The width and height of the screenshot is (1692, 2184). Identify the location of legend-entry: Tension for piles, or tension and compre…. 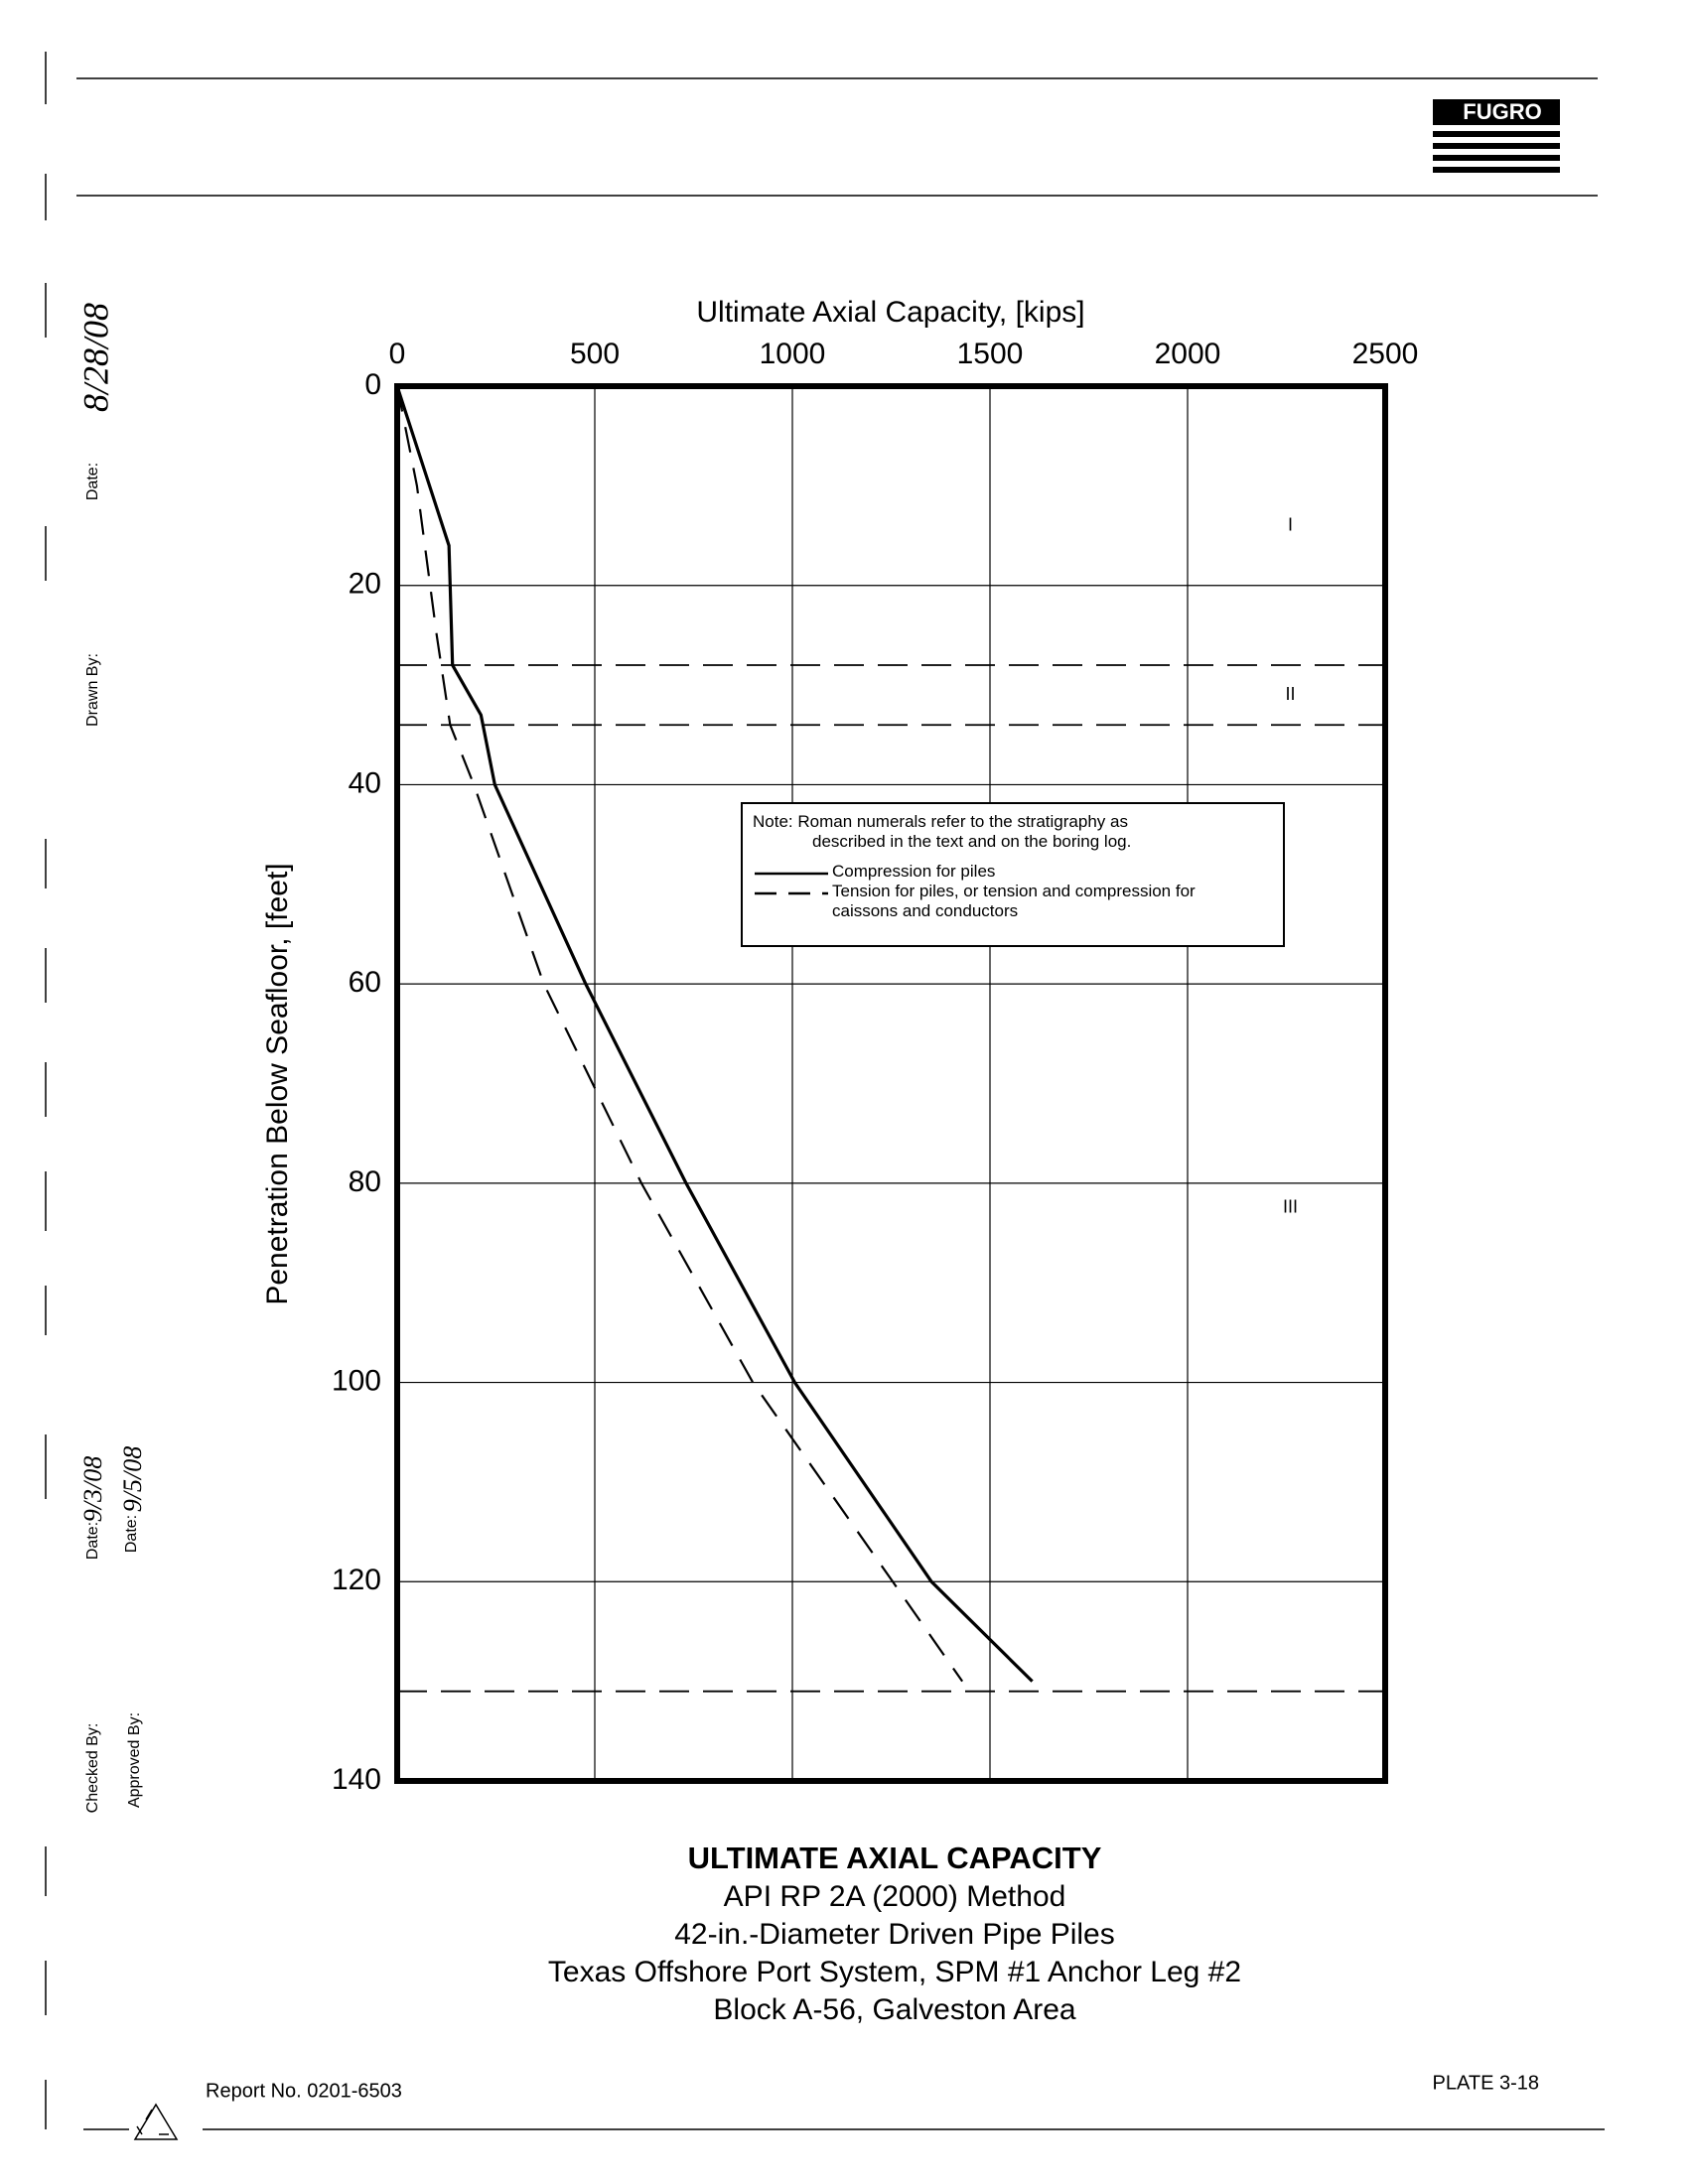
(1013, 901).